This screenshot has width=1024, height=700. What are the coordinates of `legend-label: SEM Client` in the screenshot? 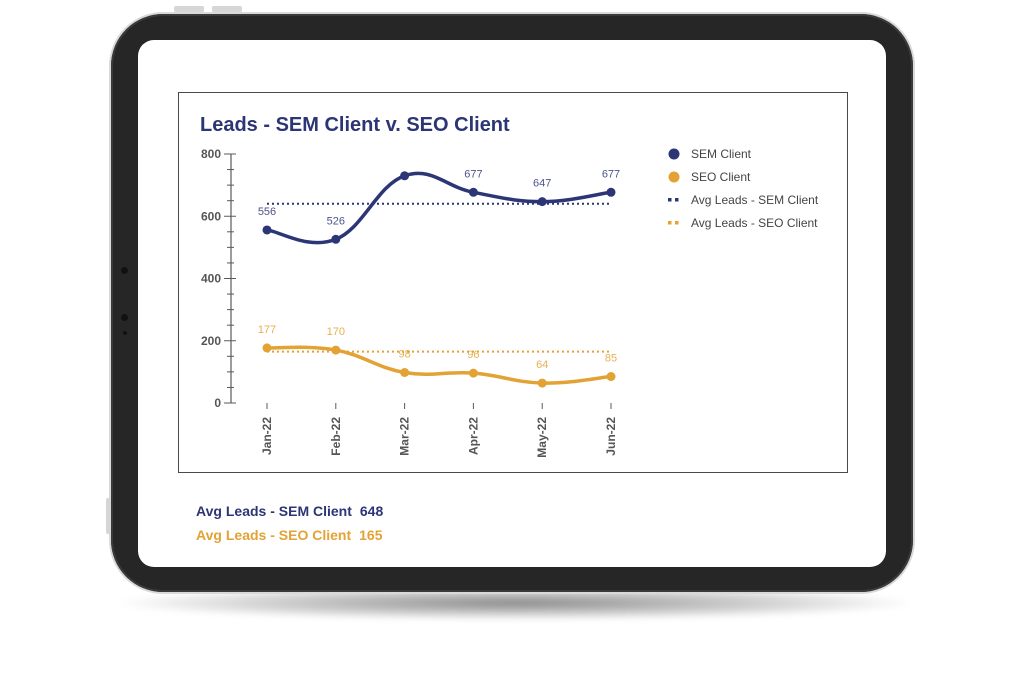 It's located at (721, 154).